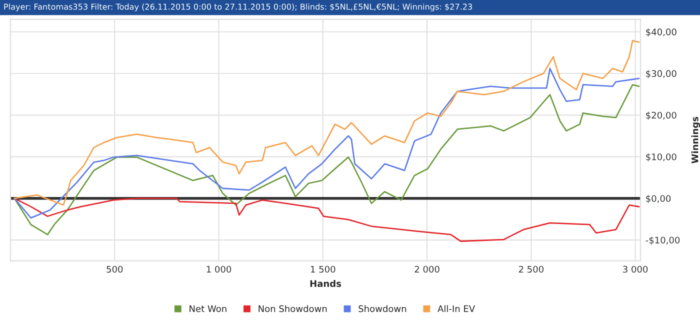 Image resolution: width=700 pixels, height=322 pixels. I want to click on y-axis-title: Winnings, so click(695, 140).